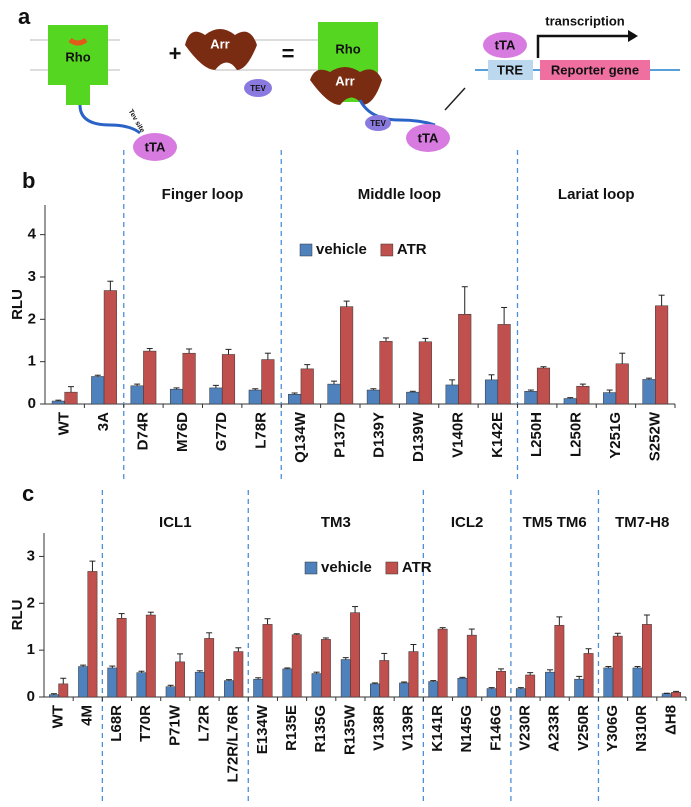  I want to click on x-tick-label: R135G, so click(320, 729).